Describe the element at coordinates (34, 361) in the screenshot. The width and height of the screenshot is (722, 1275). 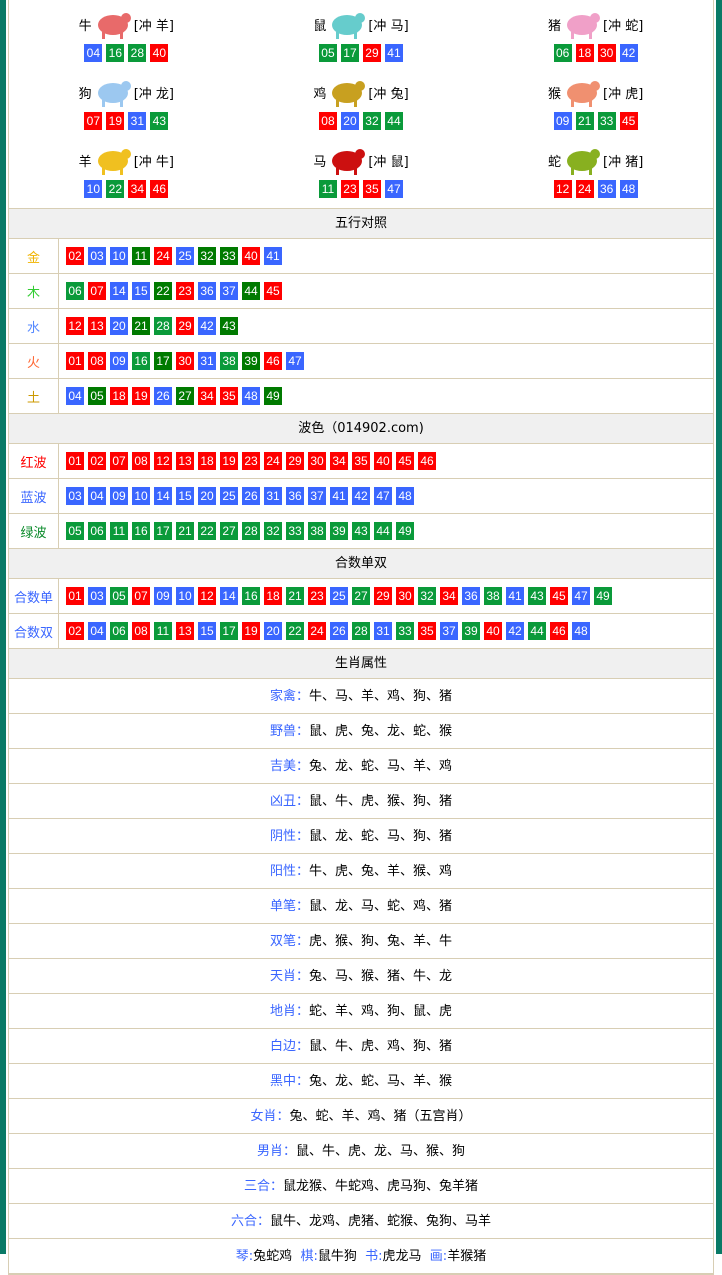
I see `wuxing-label: 火` at that location.